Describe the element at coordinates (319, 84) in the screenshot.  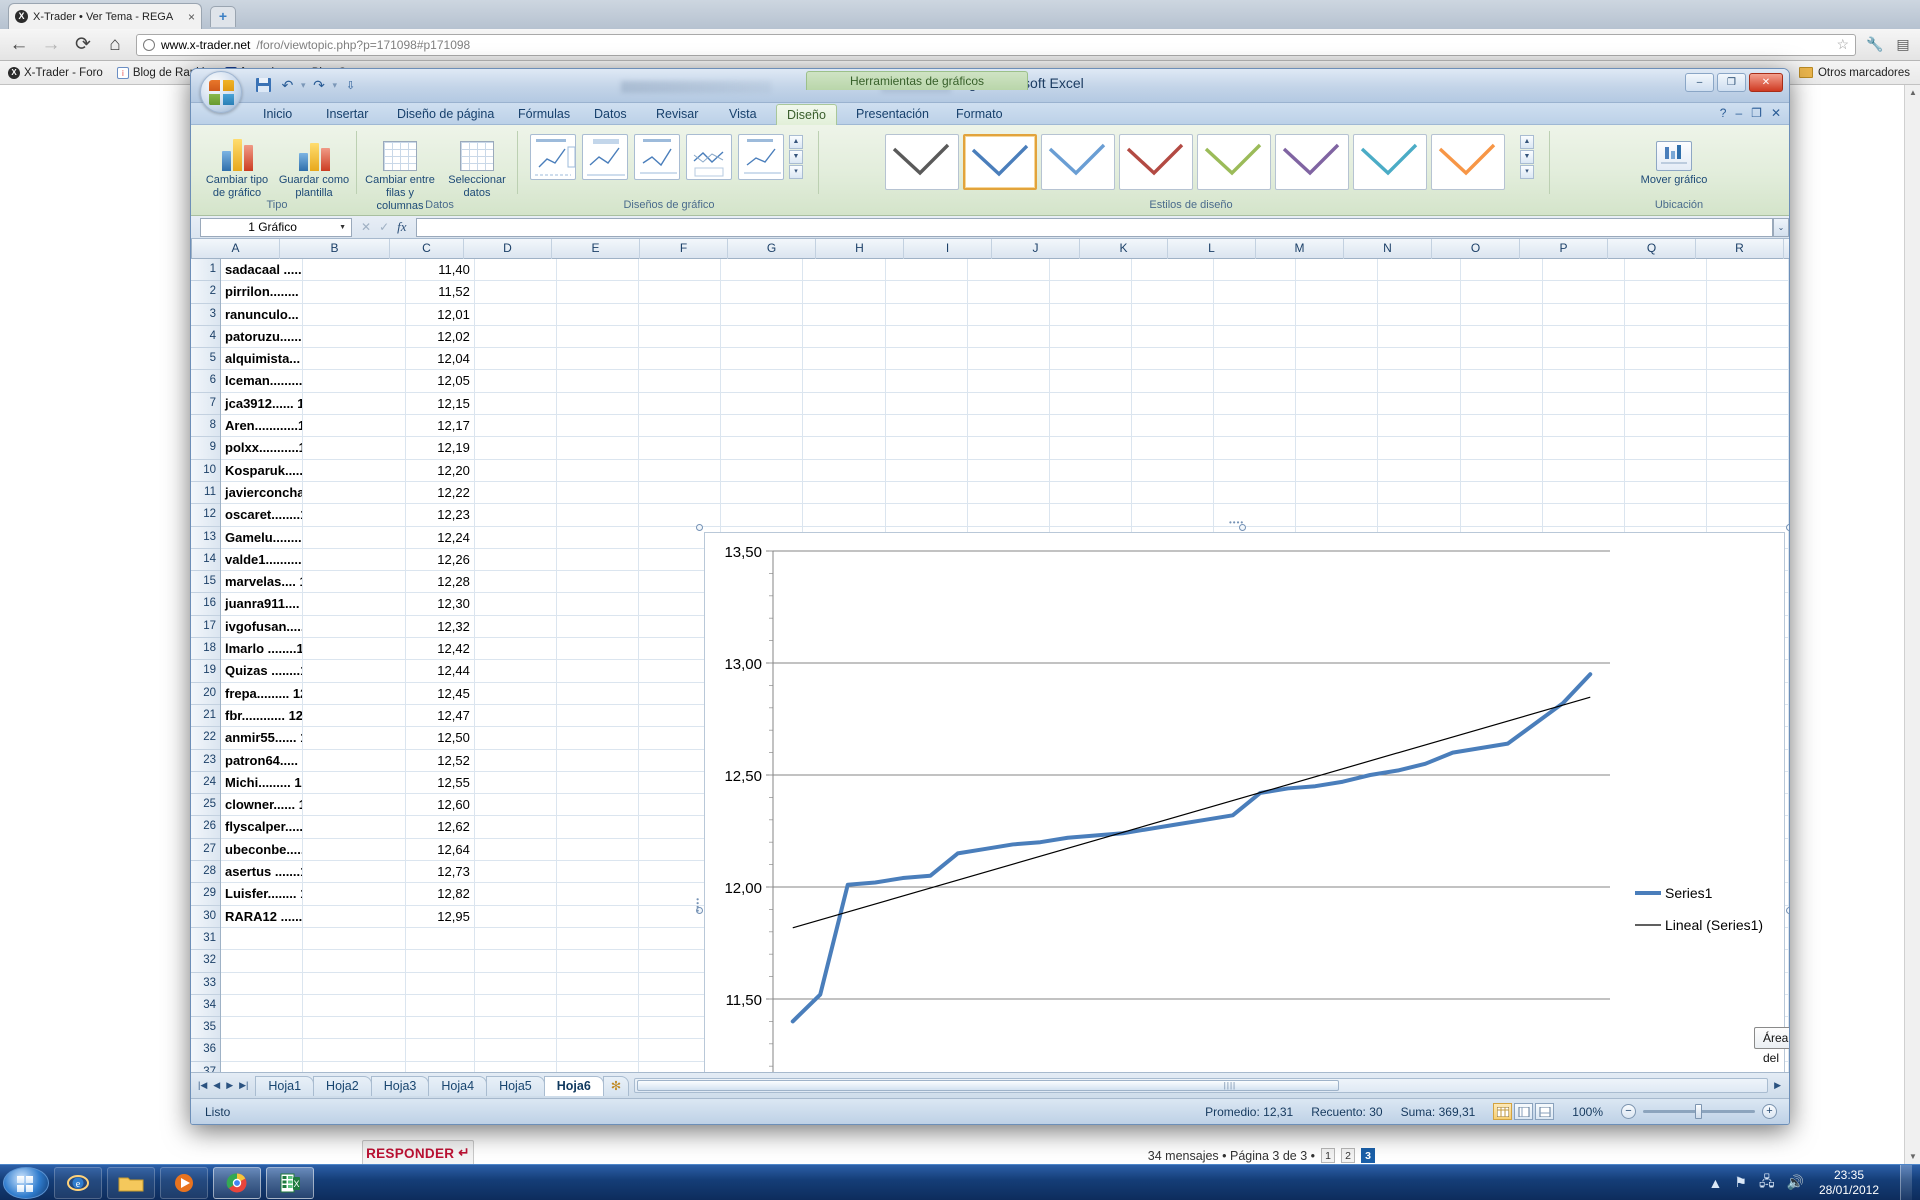
I see `redo-icon: ↷` at that location.